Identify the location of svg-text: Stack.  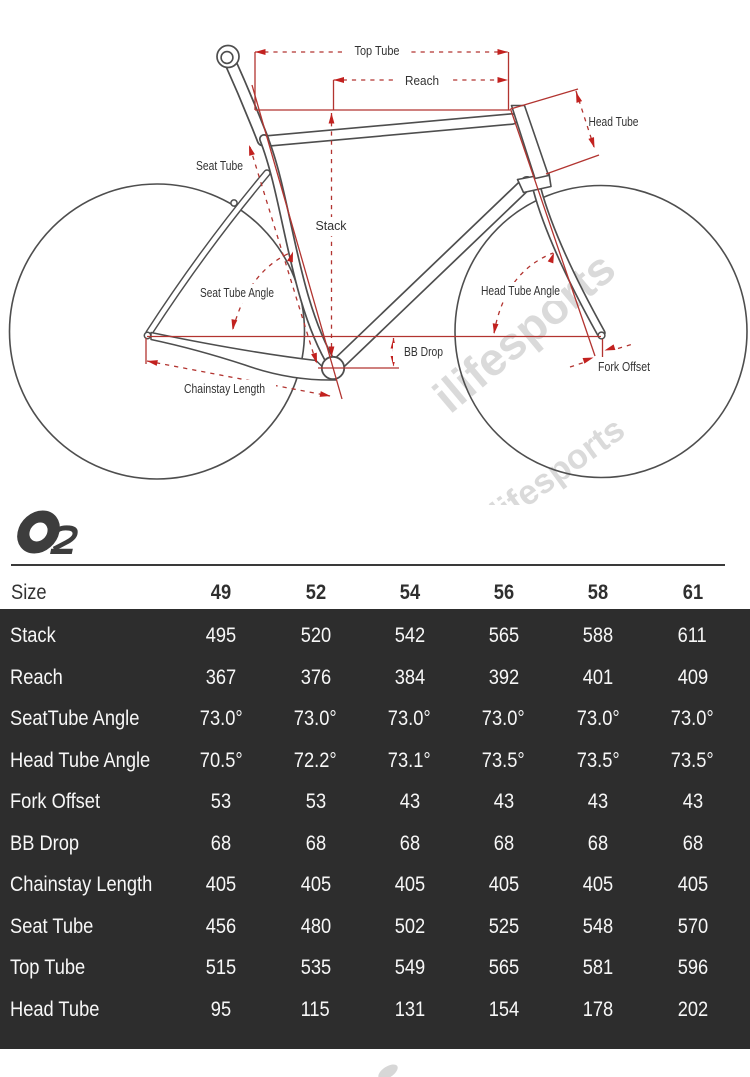
(332, 226).